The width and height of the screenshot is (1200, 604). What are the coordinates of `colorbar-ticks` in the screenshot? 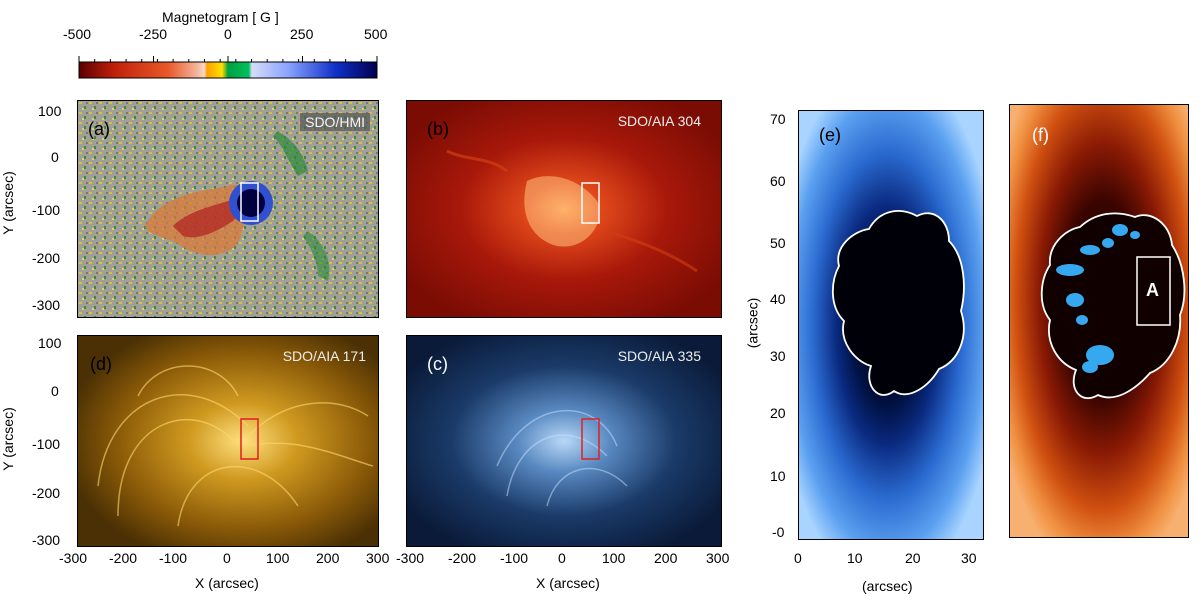 It's located at (228, 59).